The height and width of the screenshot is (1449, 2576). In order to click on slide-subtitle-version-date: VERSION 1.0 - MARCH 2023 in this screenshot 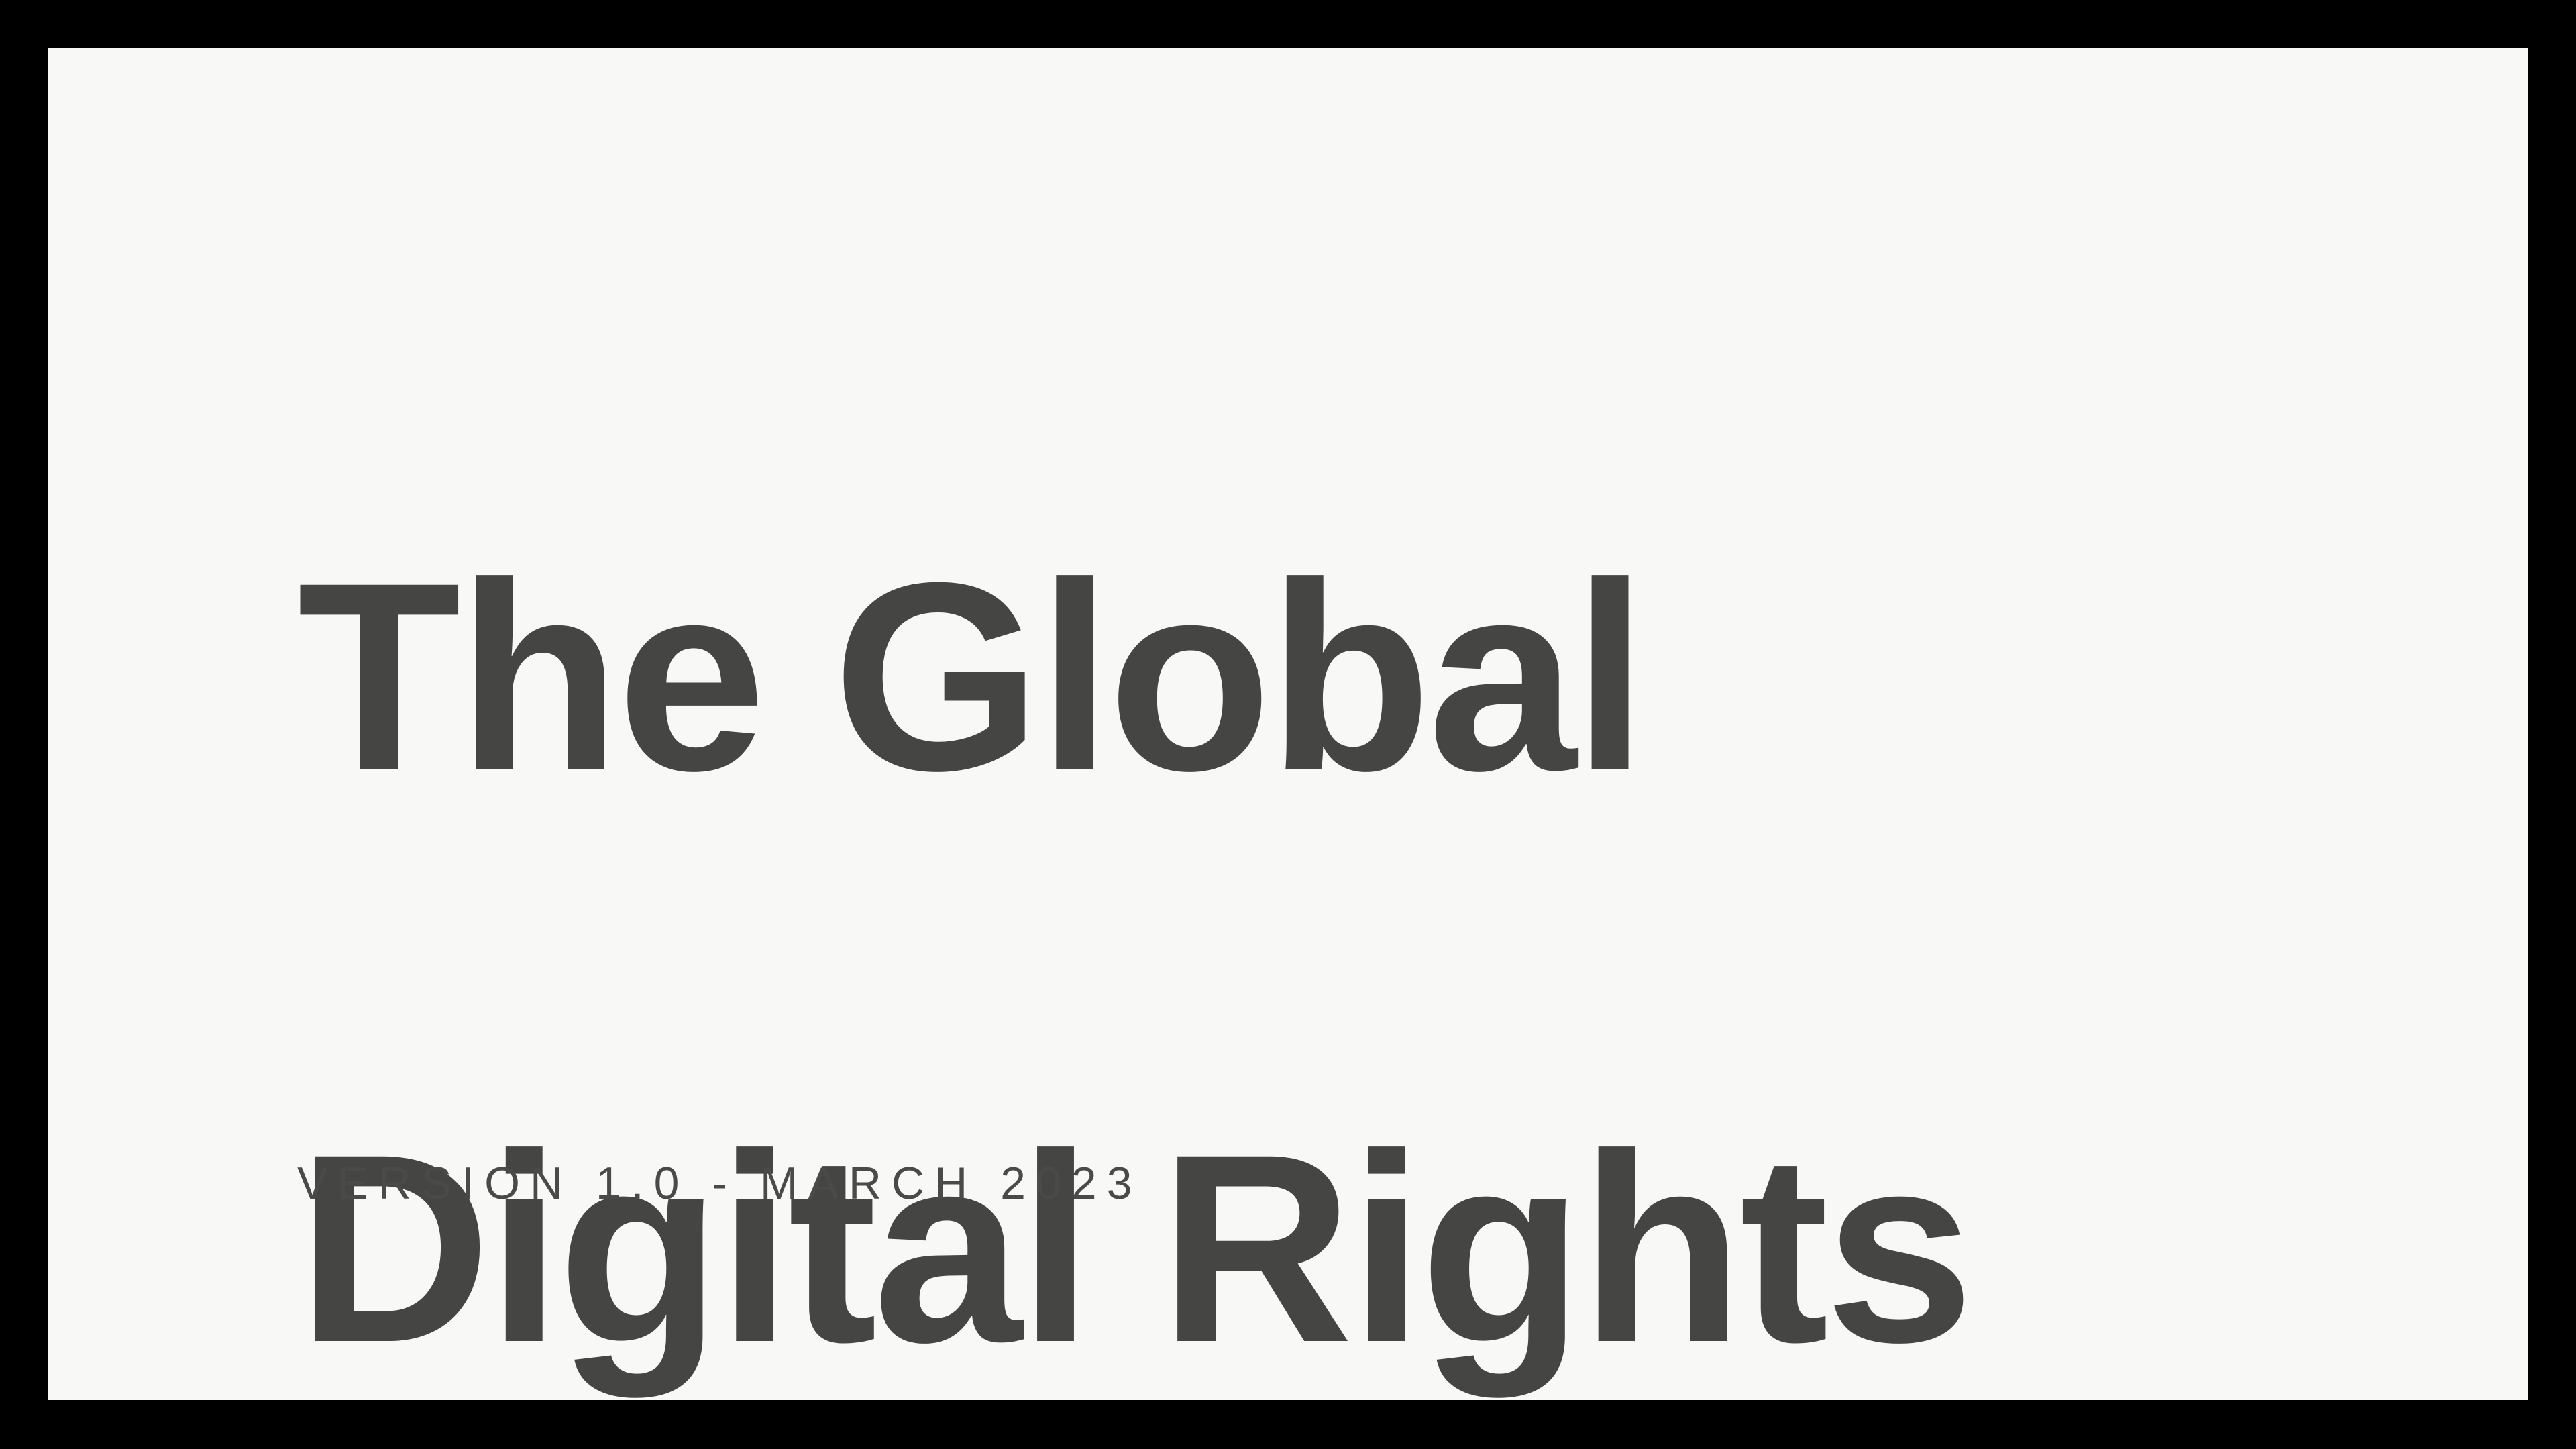, I will do `click(719, 1183)`.